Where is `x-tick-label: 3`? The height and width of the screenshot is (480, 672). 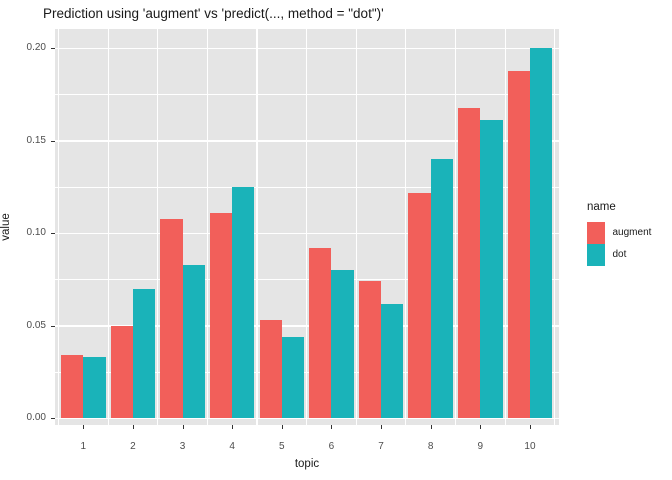 x-tick-label: 3 is located at coordinates (182, 446).